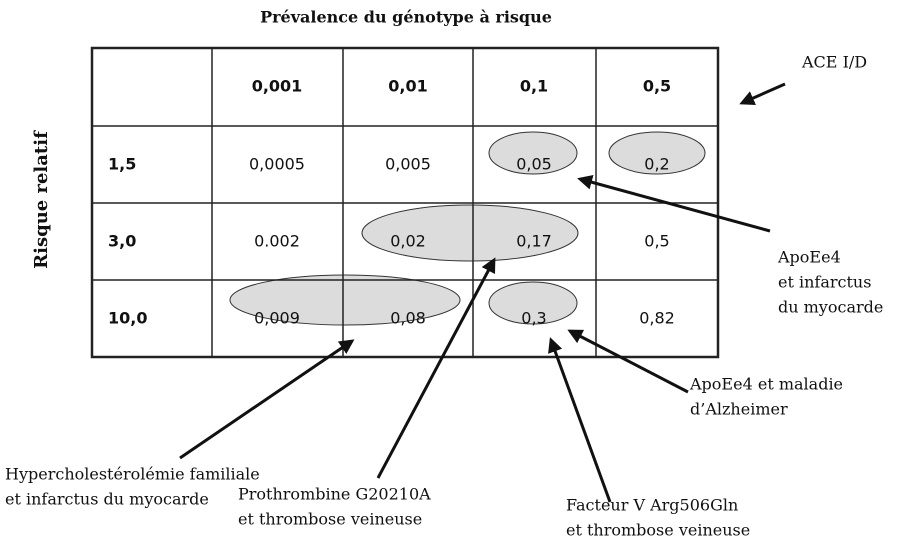  I want to click on cell: 0,3, so click(533, 318).